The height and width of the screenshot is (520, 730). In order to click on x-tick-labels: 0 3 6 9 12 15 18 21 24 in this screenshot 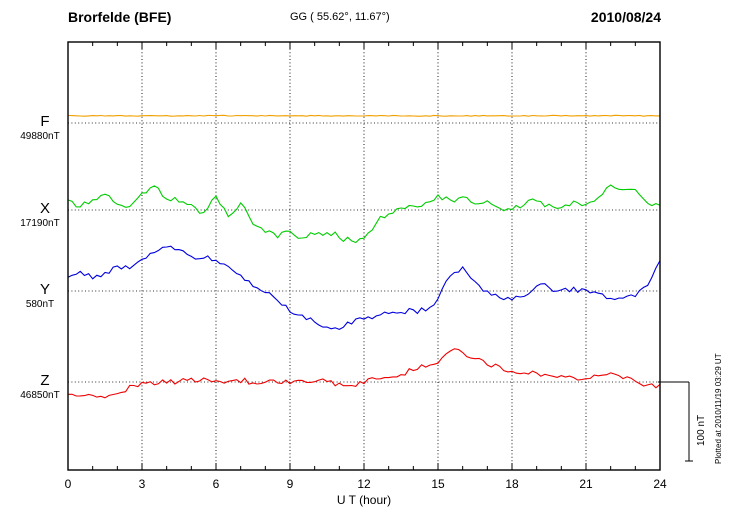, I will do `click(366, 484)`.